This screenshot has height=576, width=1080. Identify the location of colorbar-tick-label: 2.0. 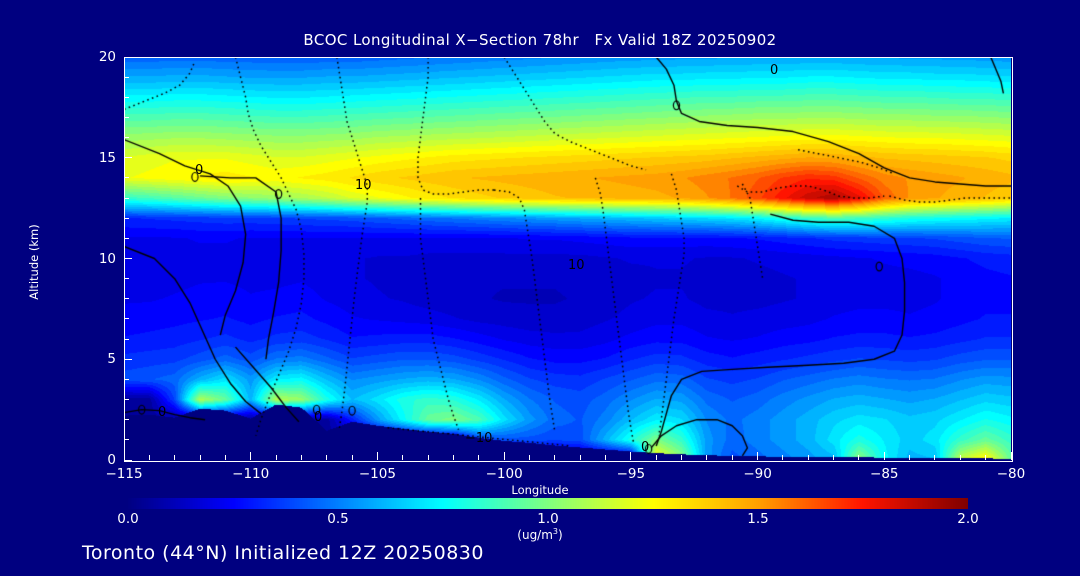
(968, 519).